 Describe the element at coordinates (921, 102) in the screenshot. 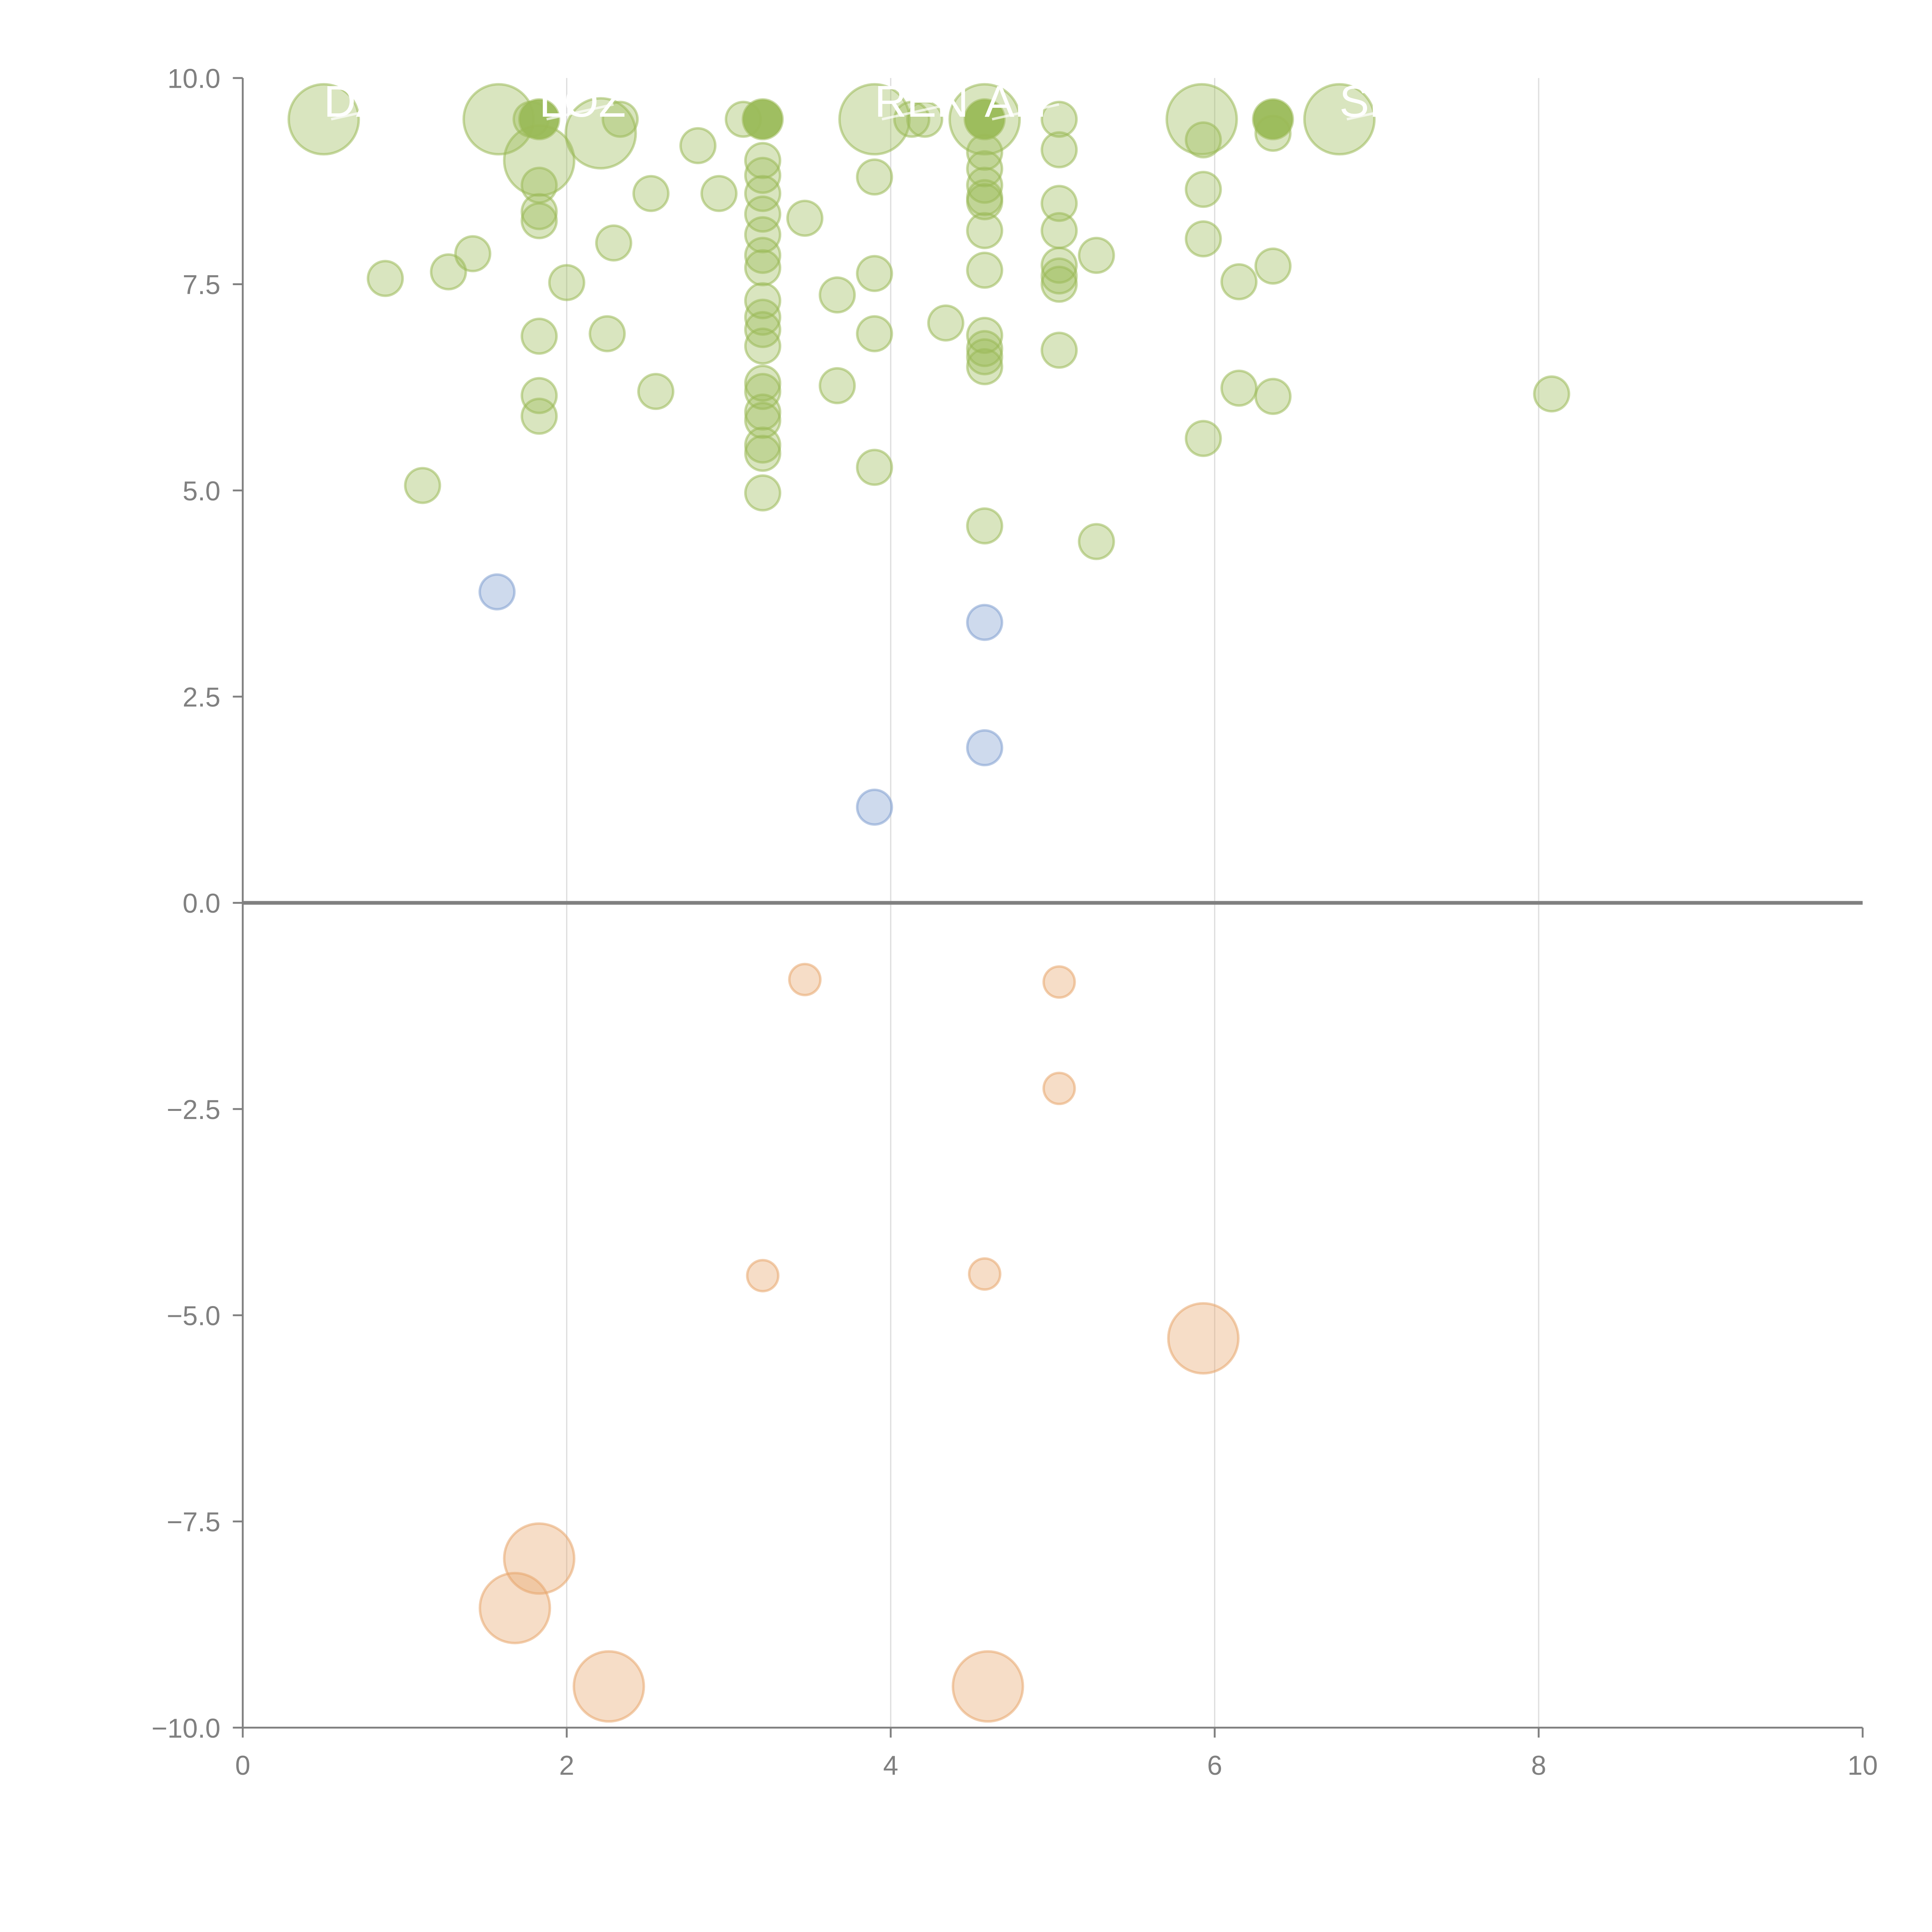

I see `annotation-label: REN` at that location.